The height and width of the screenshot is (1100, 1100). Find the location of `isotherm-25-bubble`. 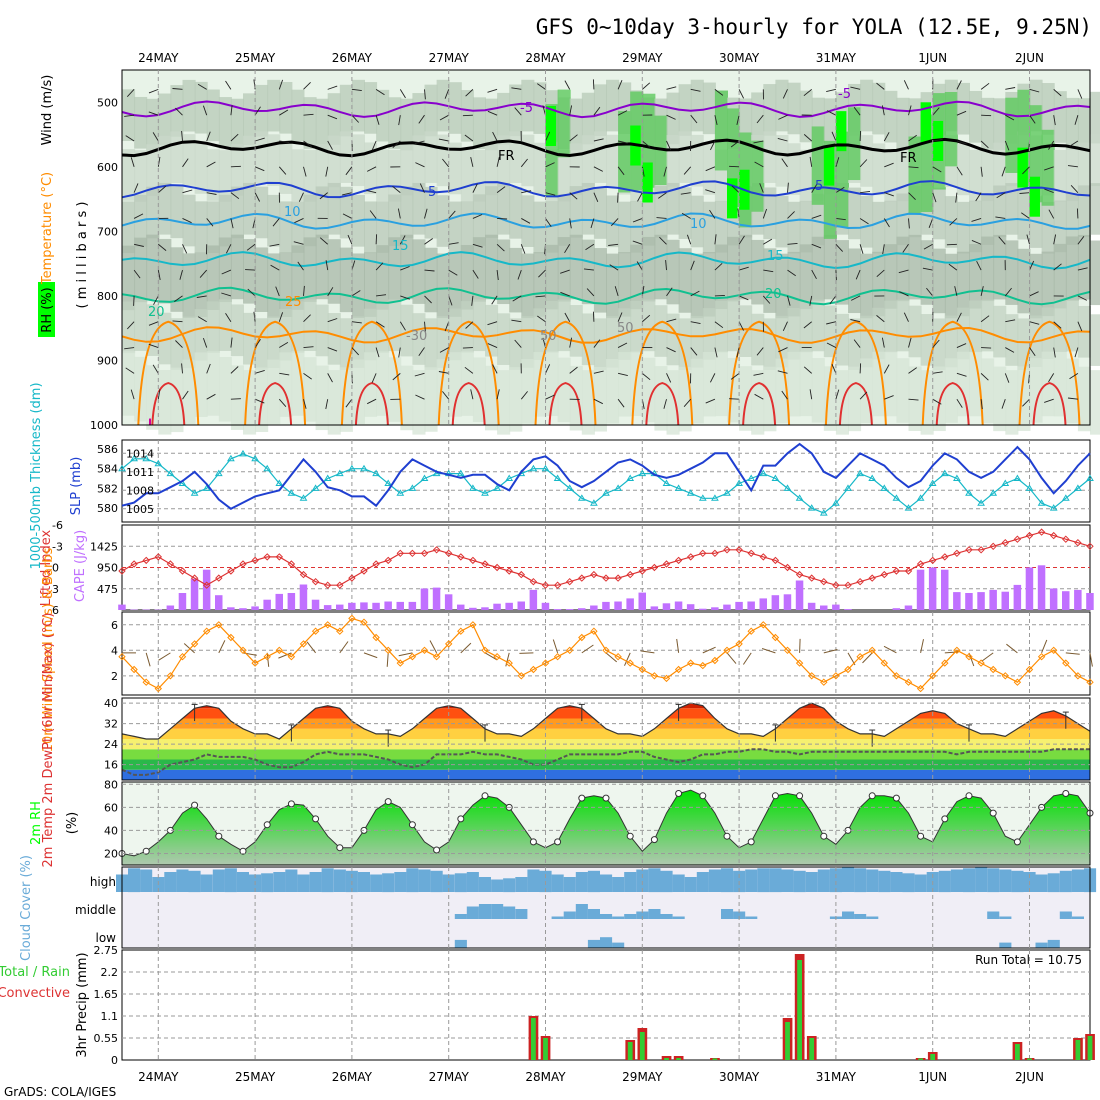

isotherm-25-bubble is located at coordinates (759, 373).